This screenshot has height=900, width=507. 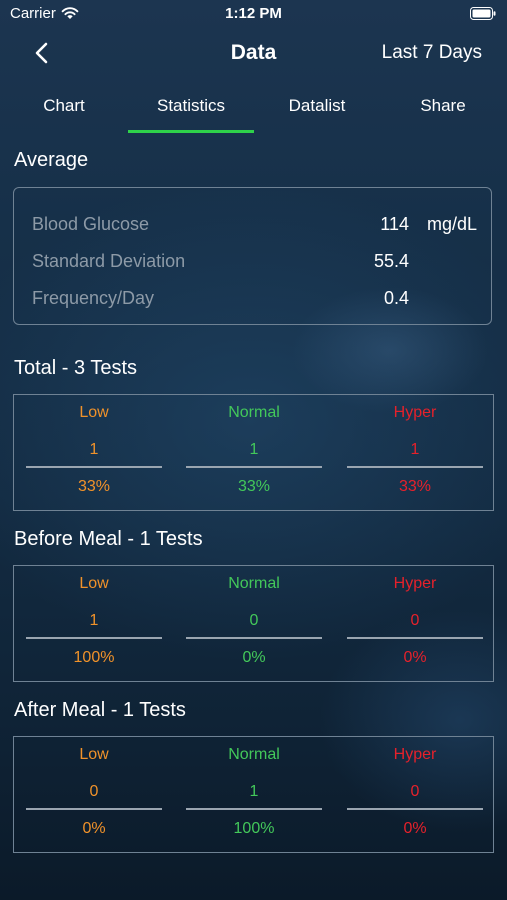 I want to click on total-section-title: Total - 3 Tests, so click(x=76, y=368).